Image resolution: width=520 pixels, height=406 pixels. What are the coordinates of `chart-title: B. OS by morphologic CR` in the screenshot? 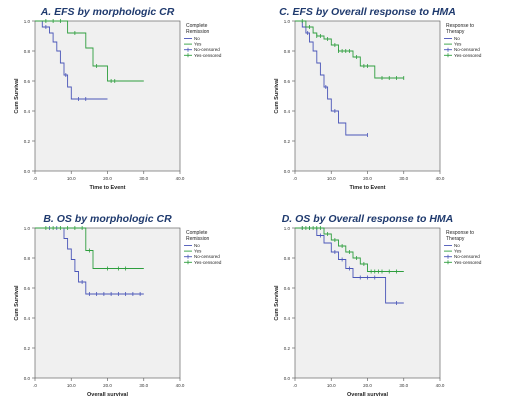 It's located at (107, 219).